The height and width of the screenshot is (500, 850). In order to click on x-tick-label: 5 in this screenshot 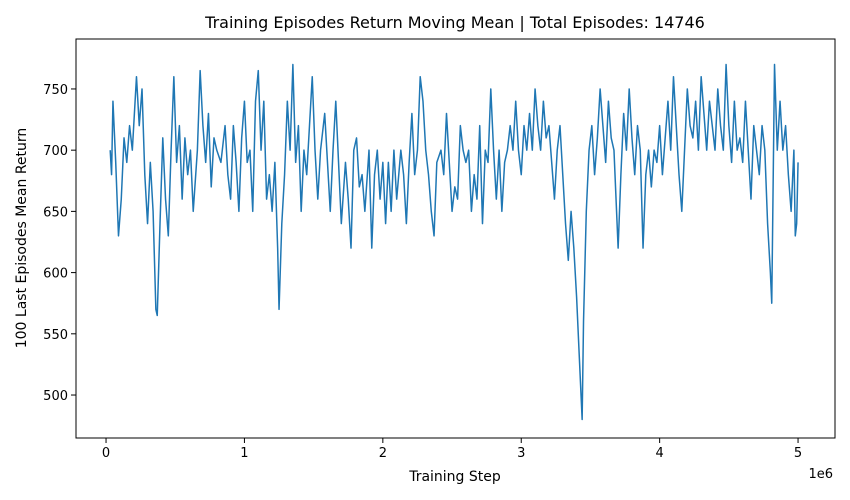, I will do `click(798, 453)`.